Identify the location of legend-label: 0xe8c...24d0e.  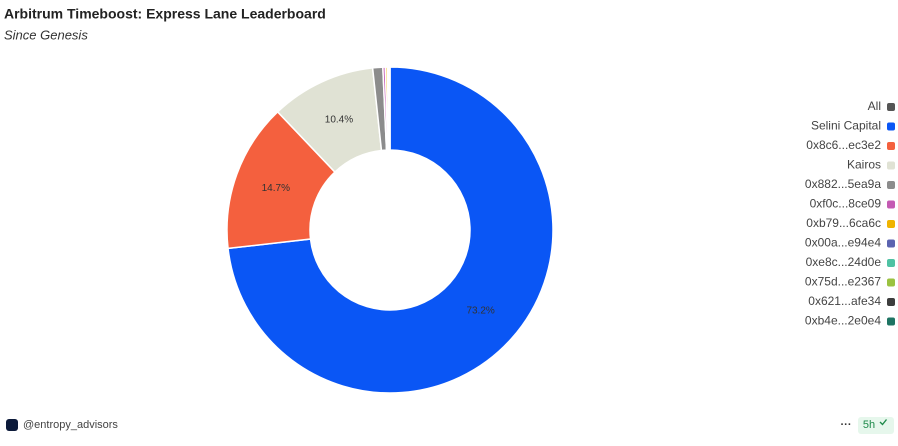
(844, 262).